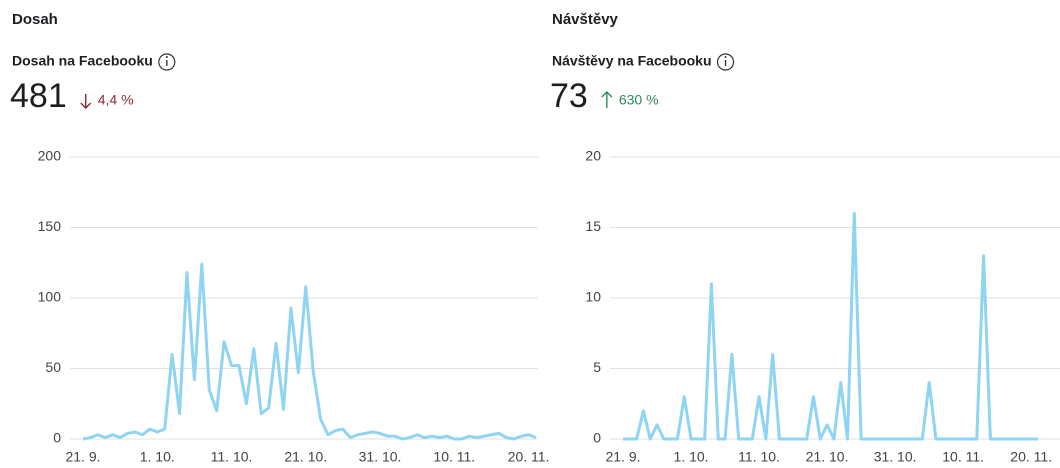 The image size is (1060, 468). What do you see at coordinates (53, 367) in the screenshot?
I see `y-tick-label: 50` at bounding box center [53, 367].